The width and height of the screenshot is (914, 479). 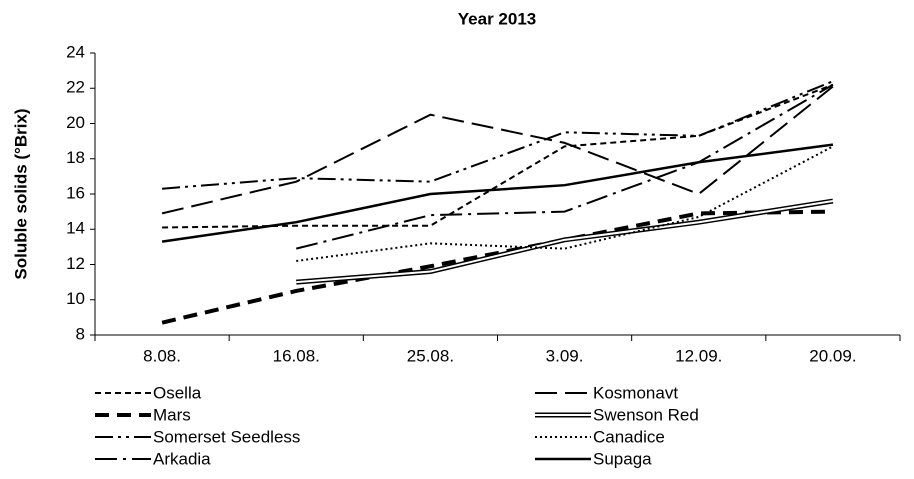 I want to click on legend-label: Somerset Seedless, so click(x=226, y=436).